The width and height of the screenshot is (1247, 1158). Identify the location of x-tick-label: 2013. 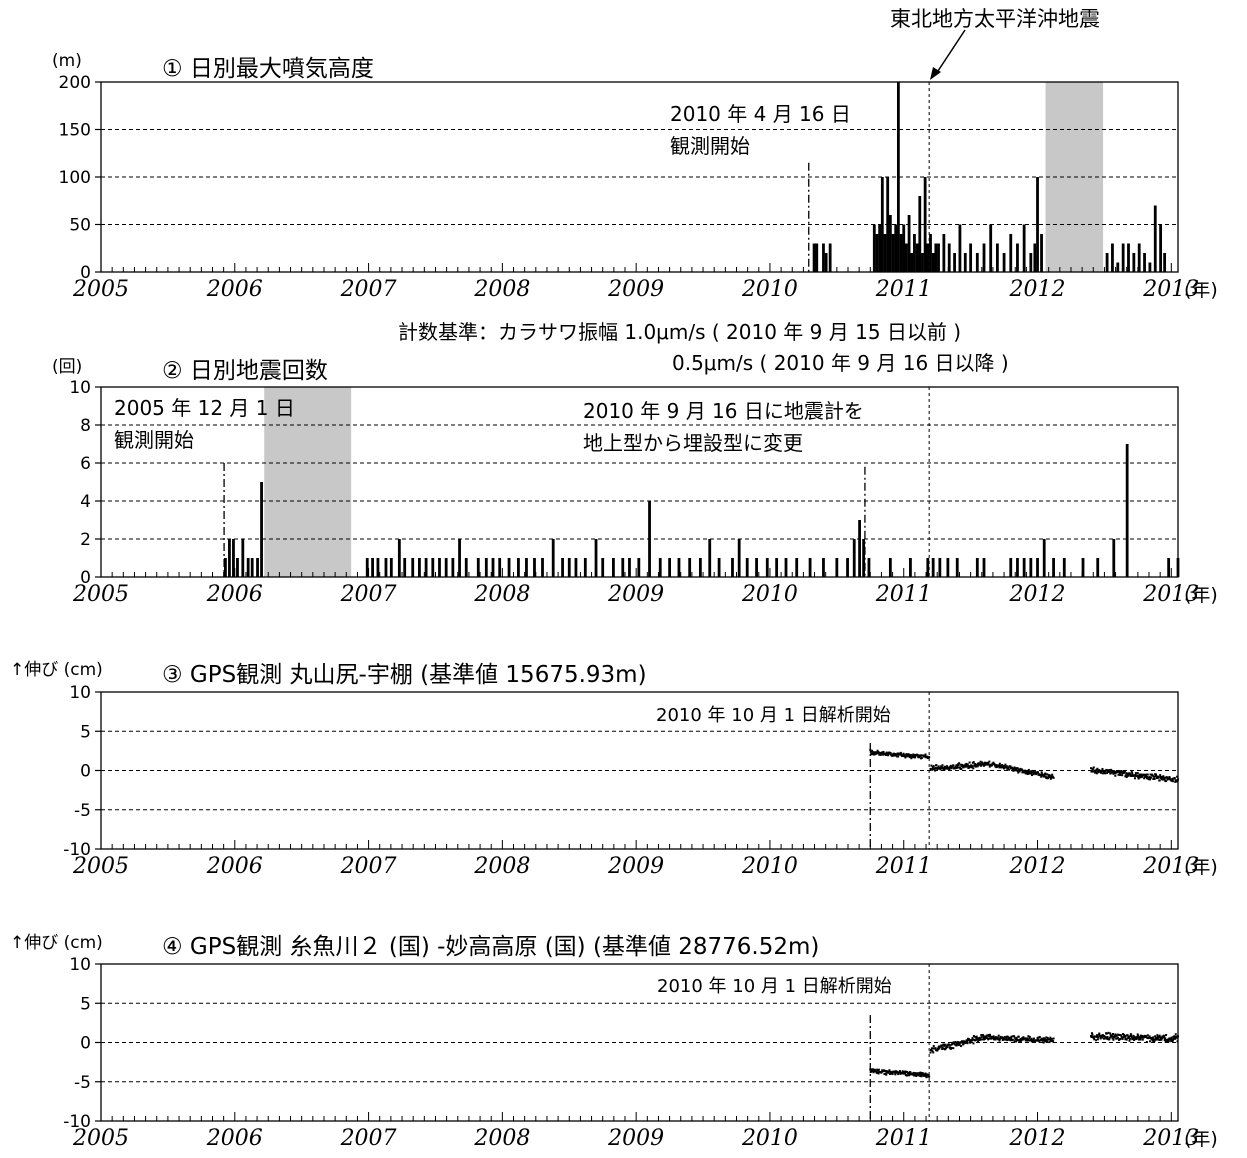
(1170, 594).